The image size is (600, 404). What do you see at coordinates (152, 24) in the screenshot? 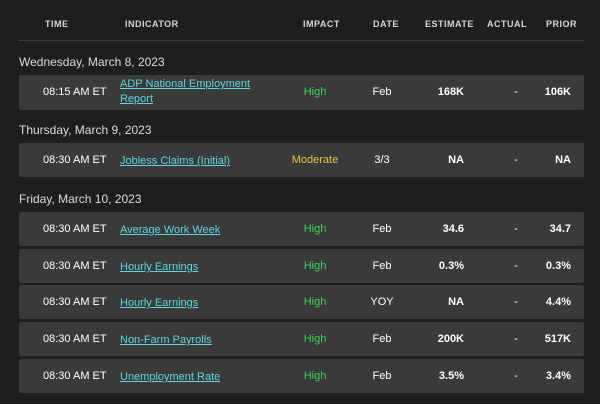
I see `header-indicator: INDICATOR` at bounding box center [152, 24].